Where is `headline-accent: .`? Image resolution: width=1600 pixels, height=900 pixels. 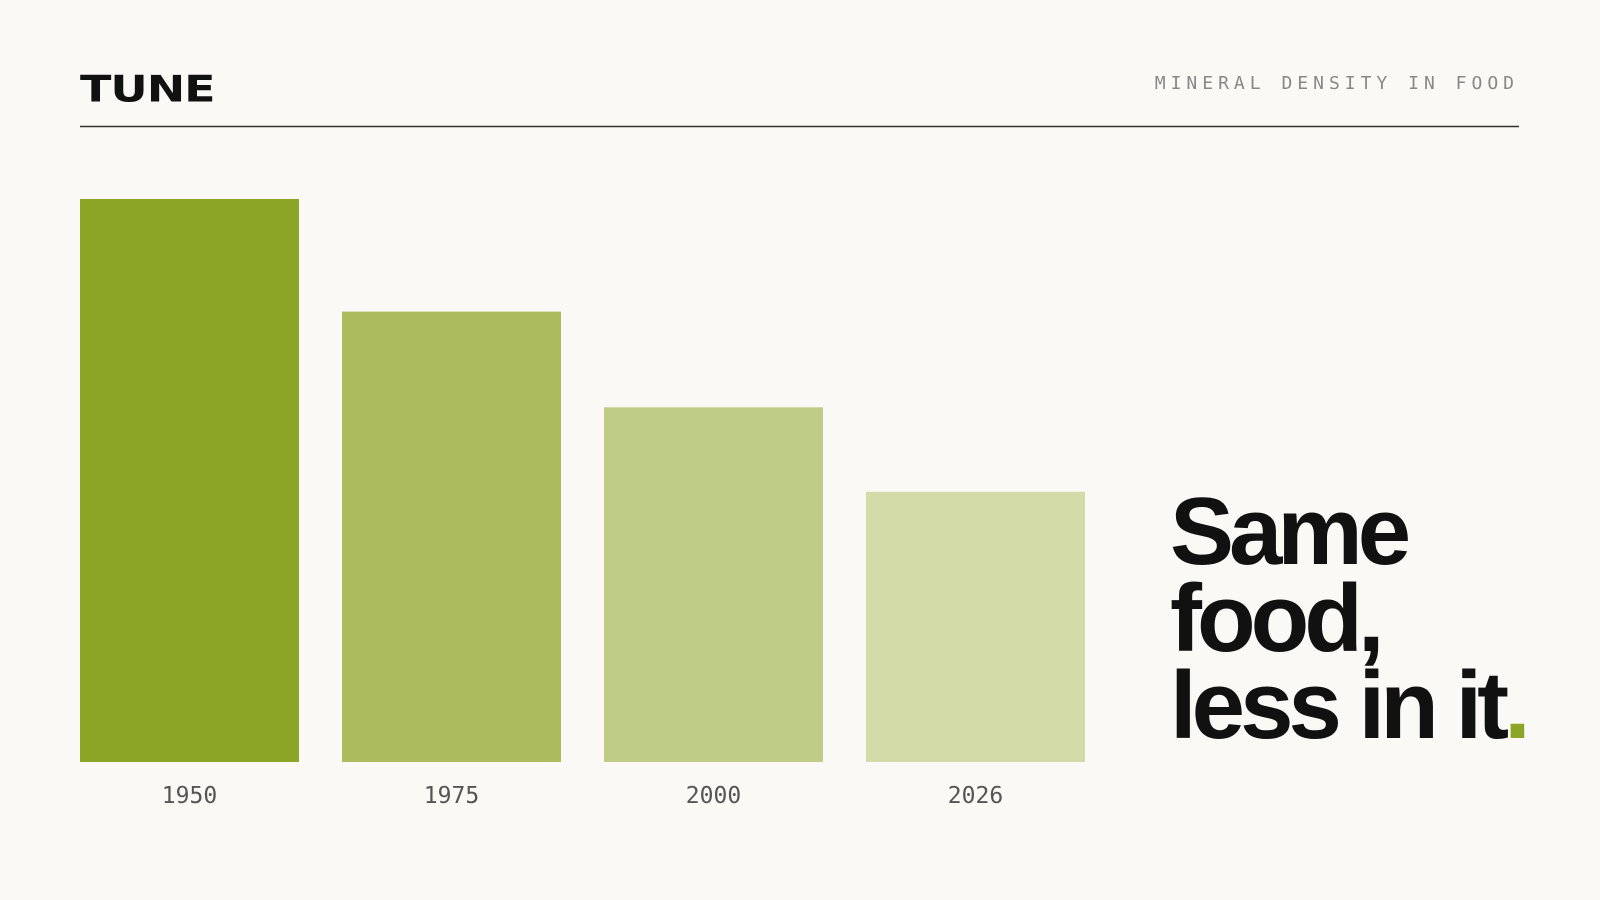 headline-accent: . is located at coordinates (1515, 705).